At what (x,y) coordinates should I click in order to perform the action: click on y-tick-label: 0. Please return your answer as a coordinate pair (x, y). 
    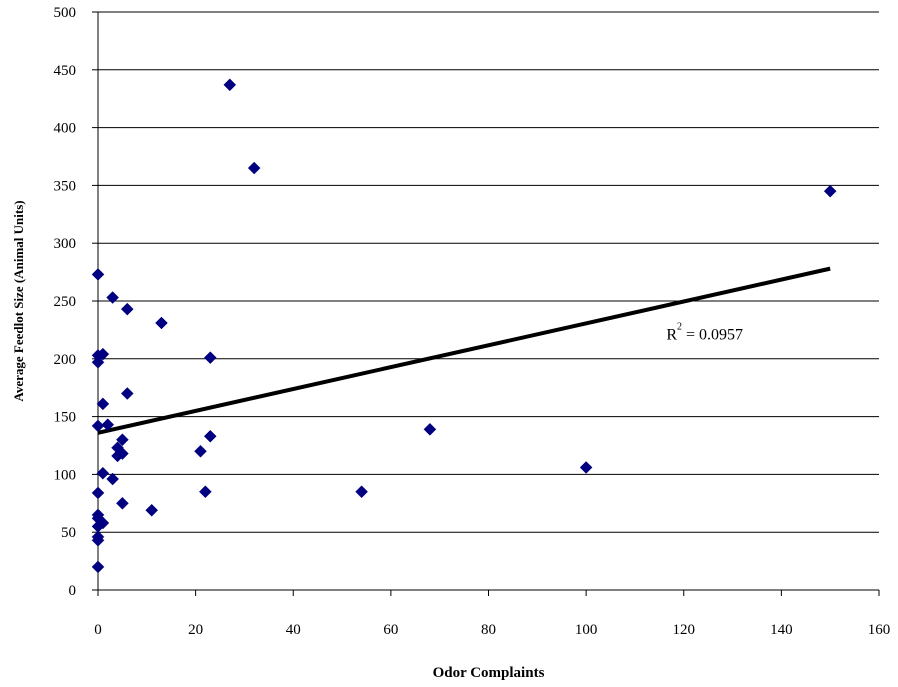
    Looking at the image, I should click on (73, 591).